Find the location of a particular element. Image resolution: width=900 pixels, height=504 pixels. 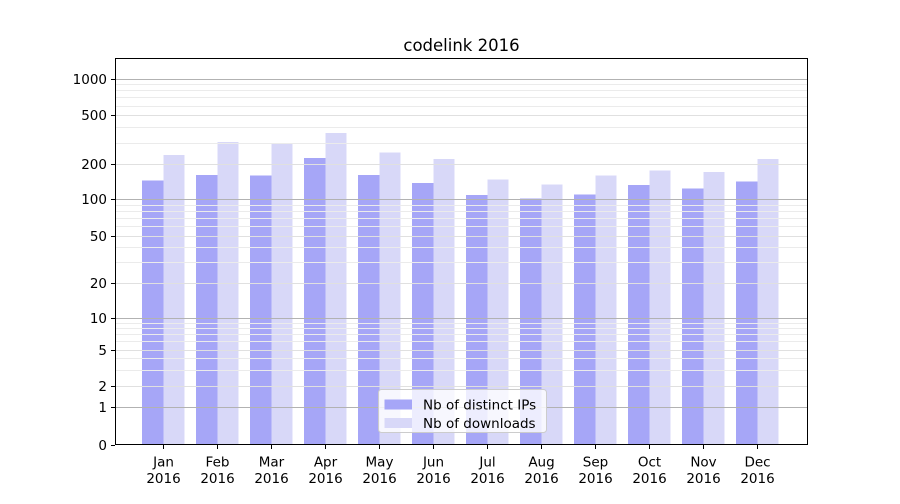

chart-title: codelink 2016 is located at coordinates (461, 45).